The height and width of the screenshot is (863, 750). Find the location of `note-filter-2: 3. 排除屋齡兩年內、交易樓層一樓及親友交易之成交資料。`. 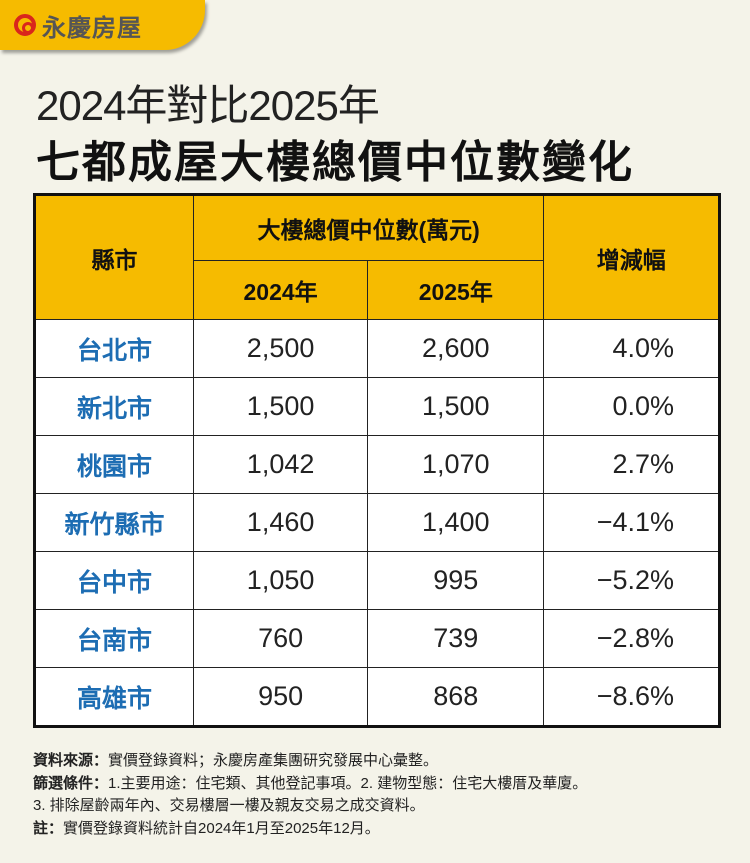

note-filter-2: 3. 排除屋齡兩年內、交易樓層一樓及親友交易之成交資料。 is located at coordinates (229, 805).